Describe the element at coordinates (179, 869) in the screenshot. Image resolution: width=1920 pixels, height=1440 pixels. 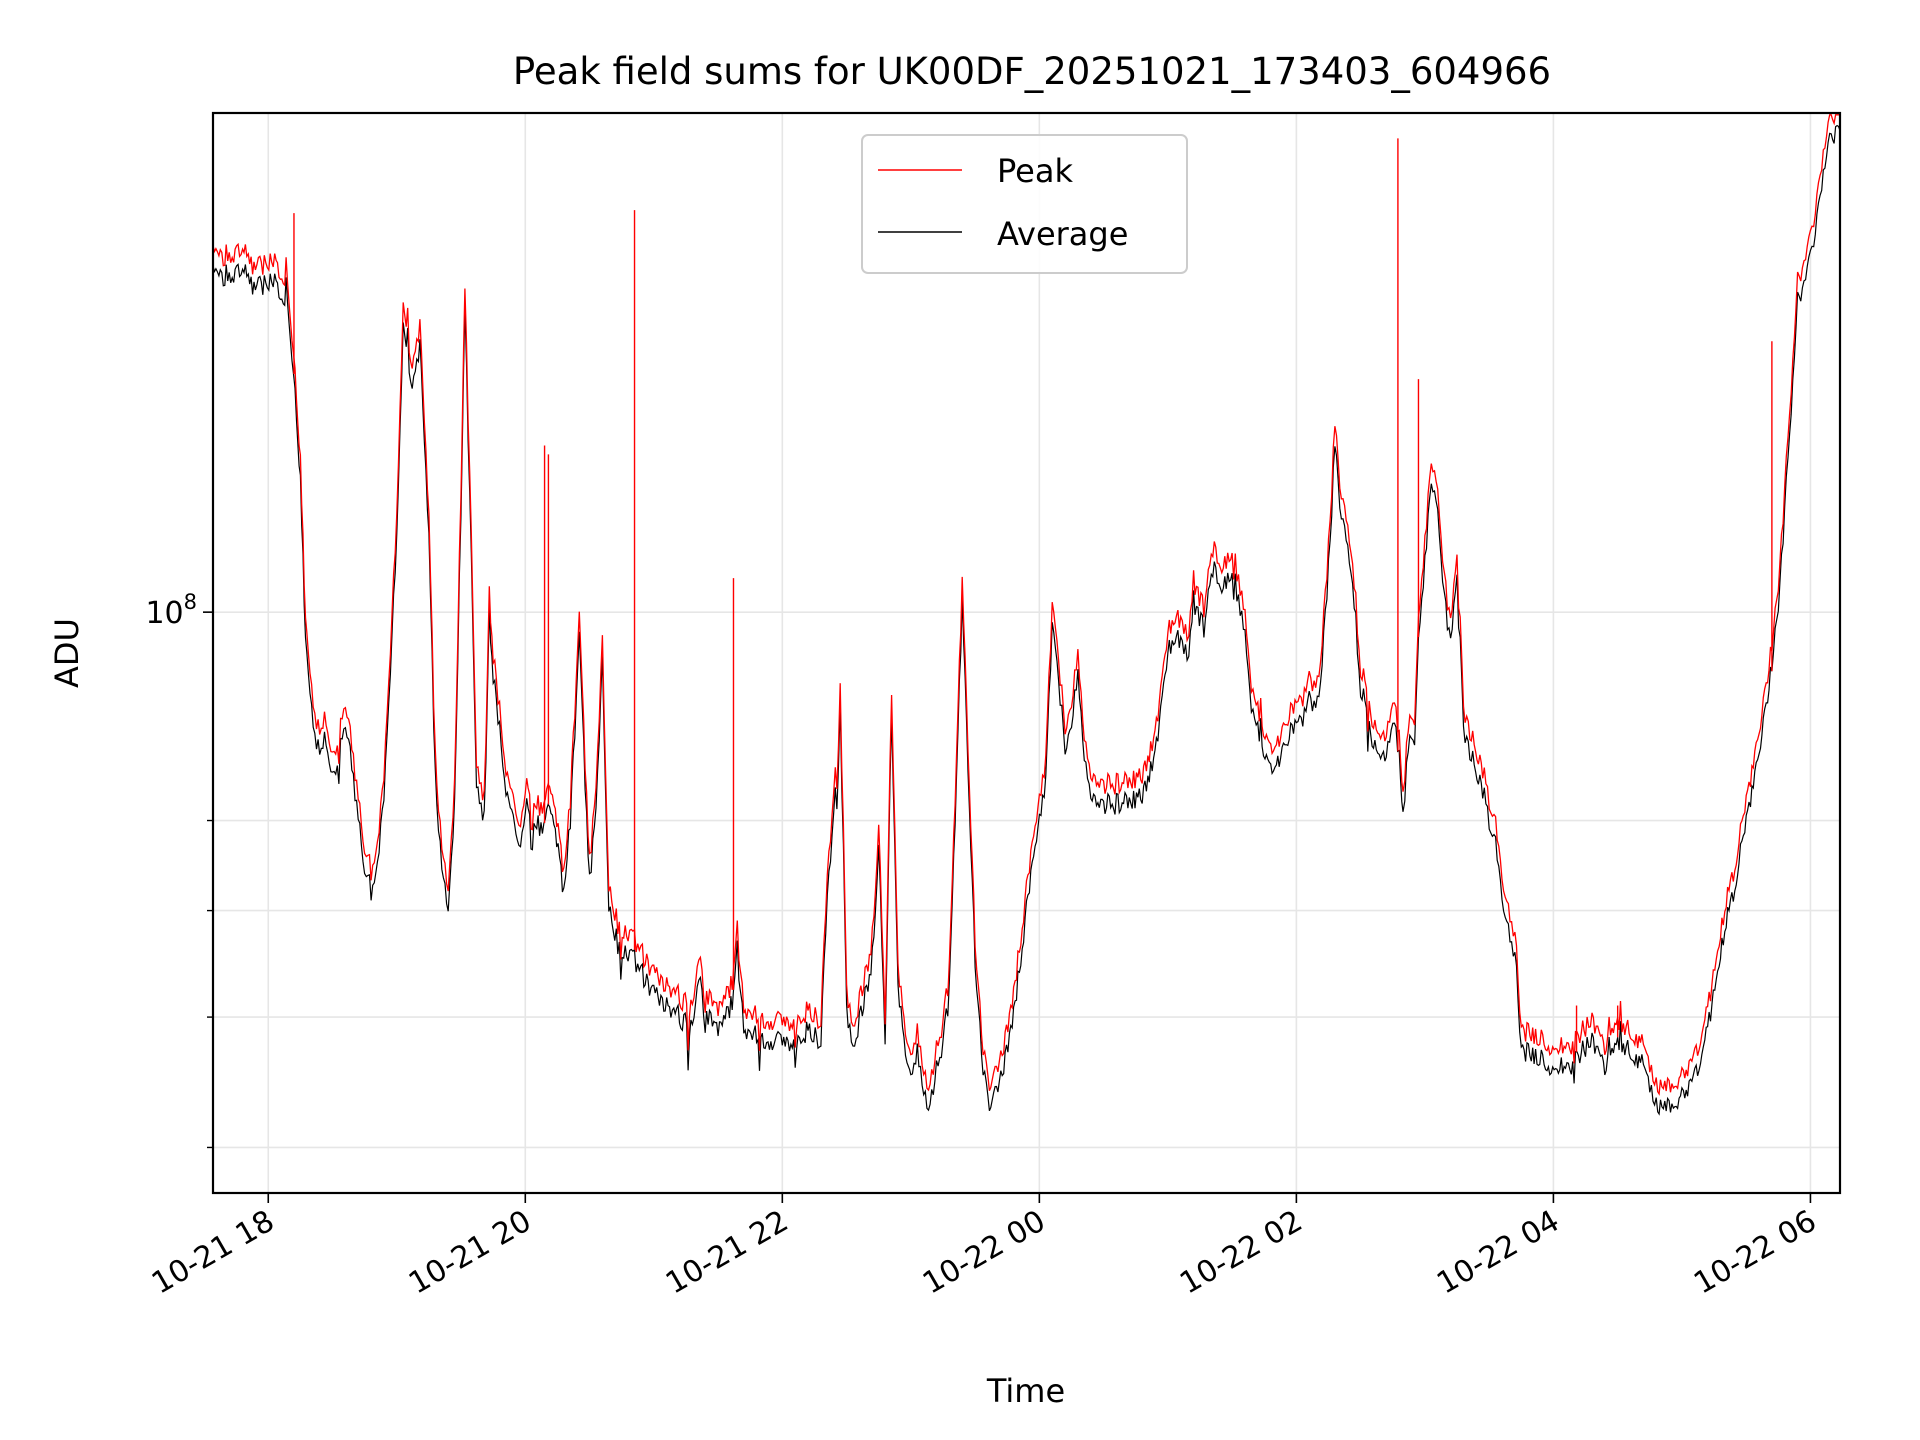
I see `y-axis-ticks: 108` at that location.